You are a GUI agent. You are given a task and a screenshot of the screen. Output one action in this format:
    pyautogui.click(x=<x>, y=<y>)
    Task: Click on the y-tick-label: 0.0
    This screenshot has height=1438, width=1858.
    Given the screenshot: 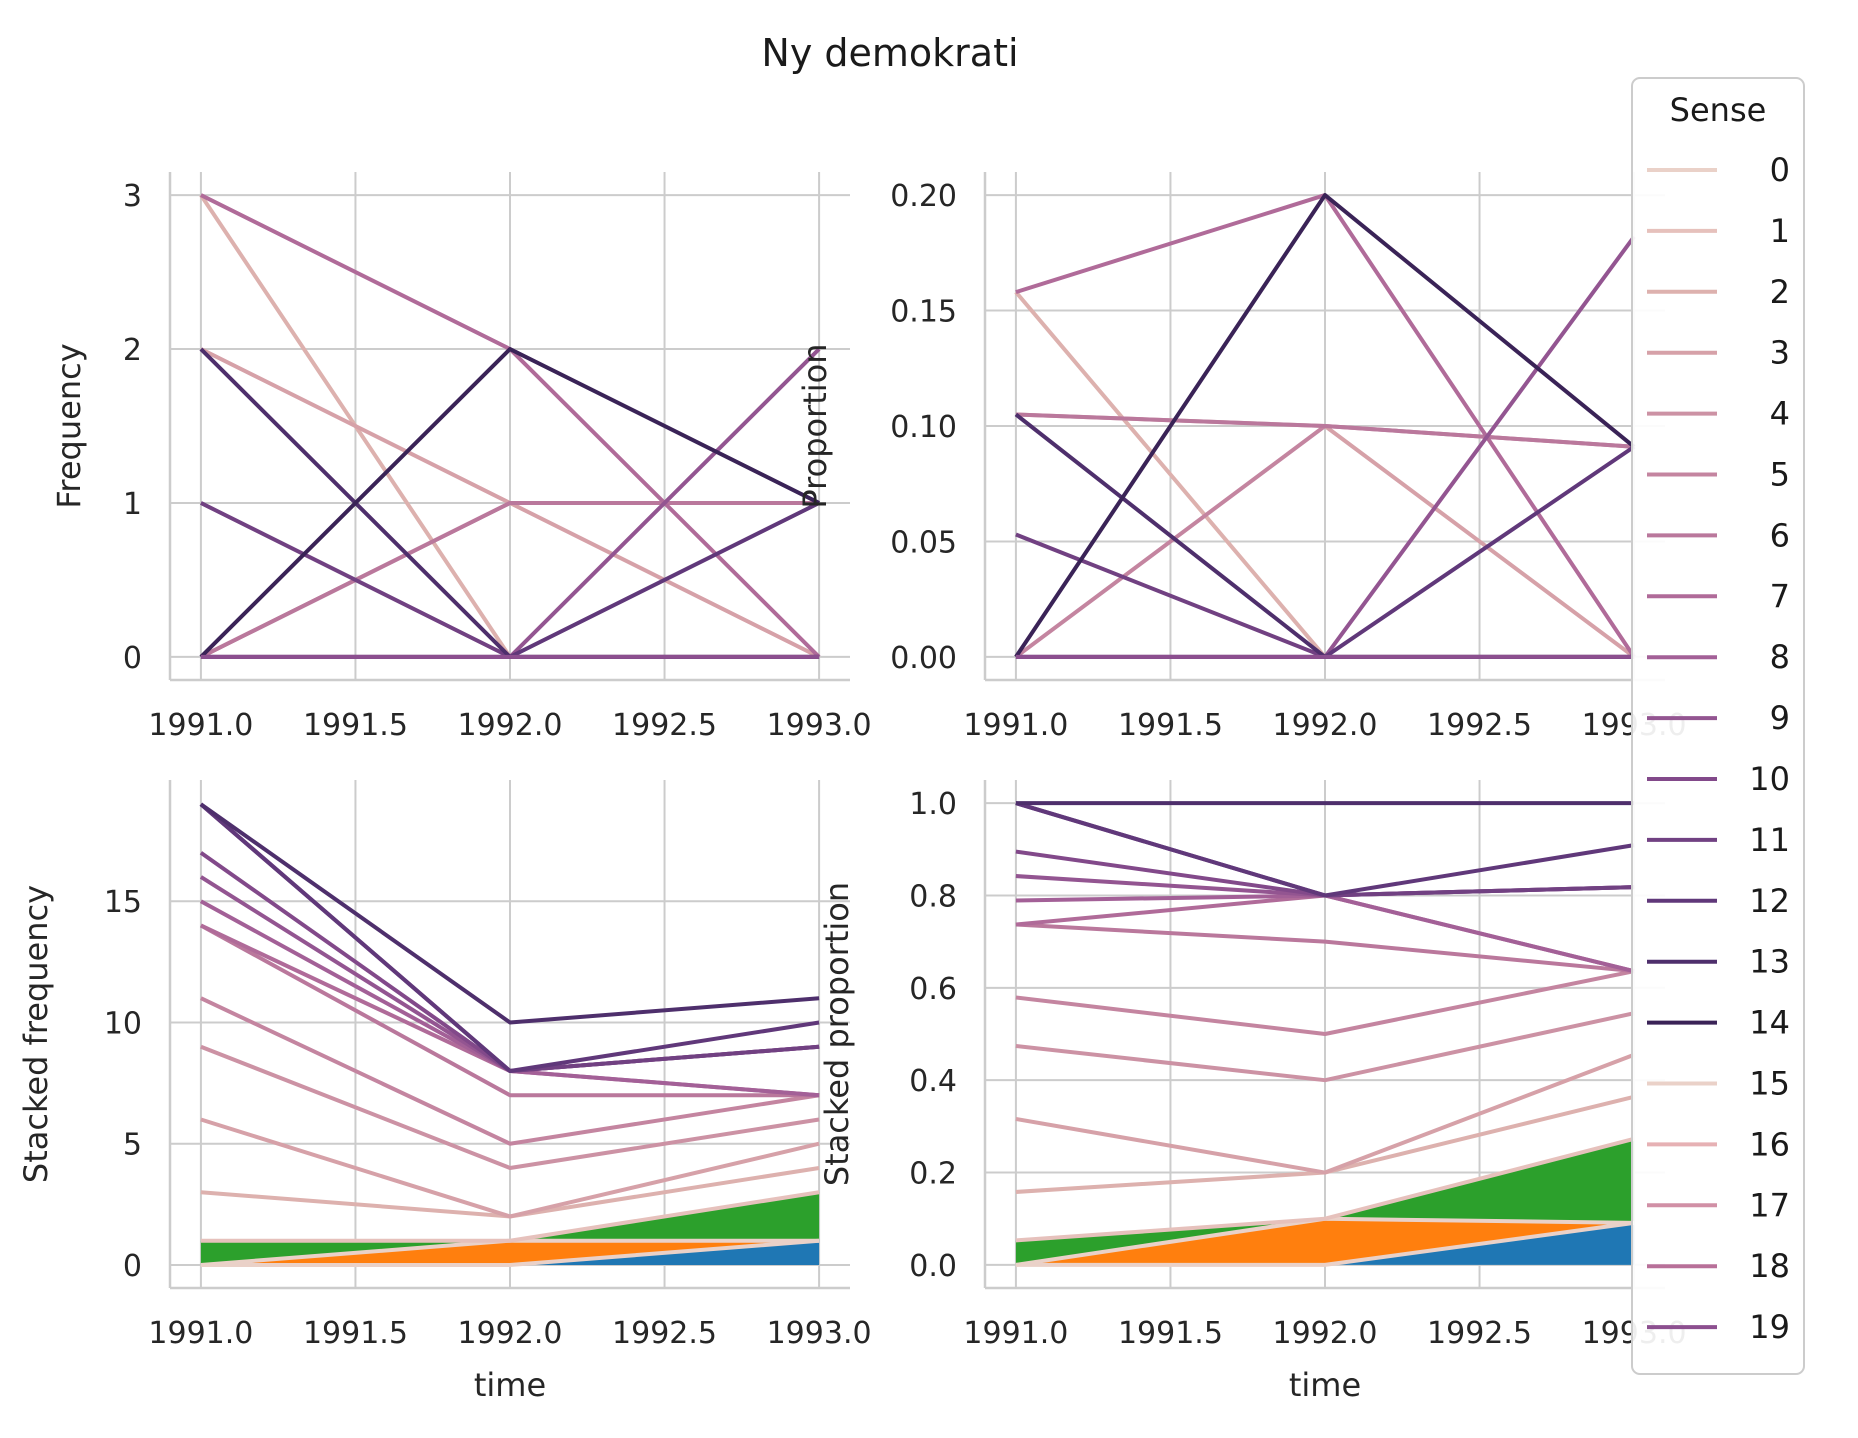 What is the action you would take?
    pyautogui.click(x=933, y=1266)
    